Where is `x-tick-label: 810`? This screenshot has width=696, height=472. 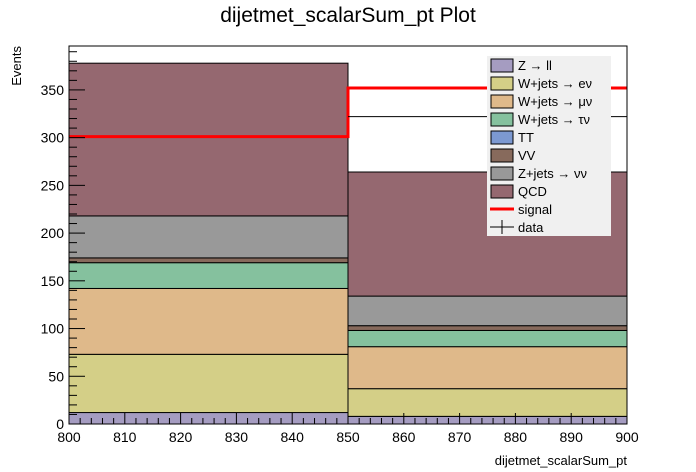
x-tick-label: 810 is located at coordinates (125, 437).